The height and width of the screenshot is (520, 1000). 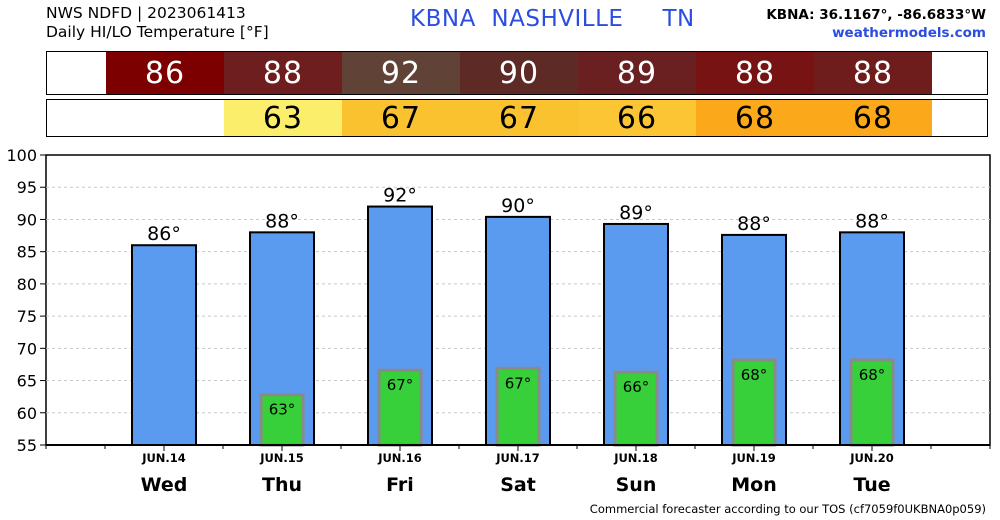 I want to click on y-tick-label: 80, so click(x=27, y=284).